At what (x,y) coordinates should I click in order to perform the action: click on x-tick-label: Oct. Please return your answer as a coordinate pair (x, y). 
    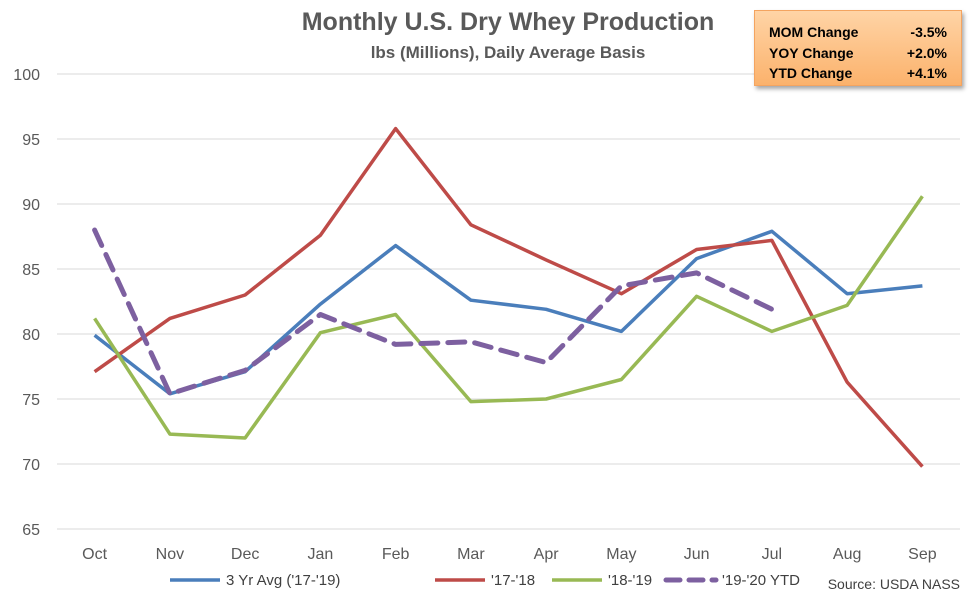
    Looking at the image, I should click on (94, 554).